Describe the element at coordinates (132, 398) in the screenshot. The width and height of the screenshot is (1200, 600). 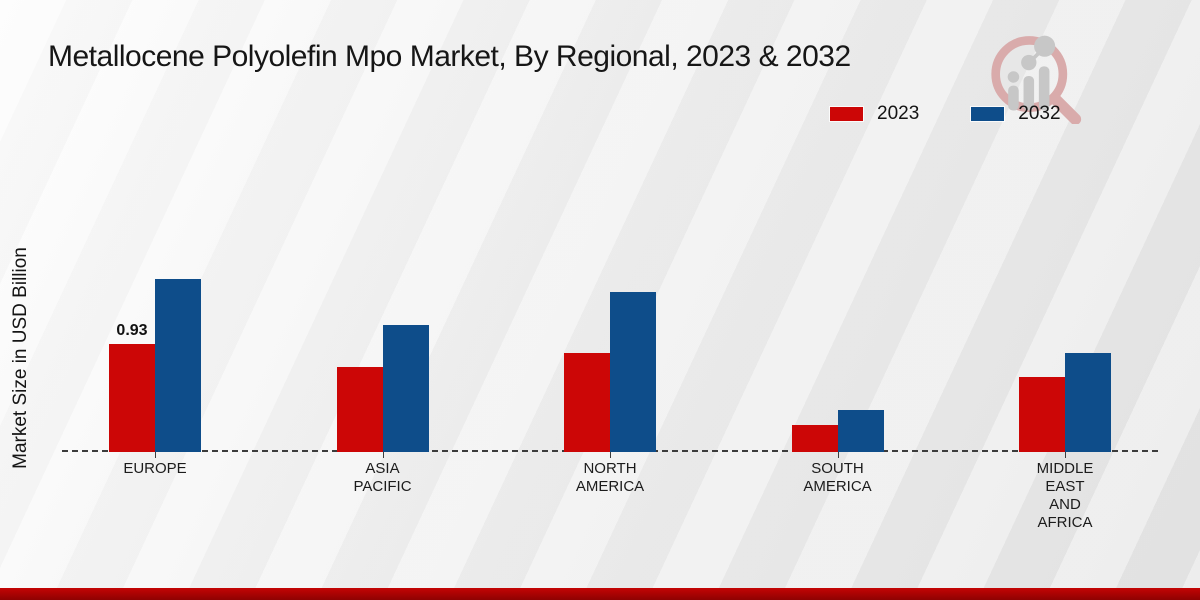
I see `bar-2023-europe` at that location.